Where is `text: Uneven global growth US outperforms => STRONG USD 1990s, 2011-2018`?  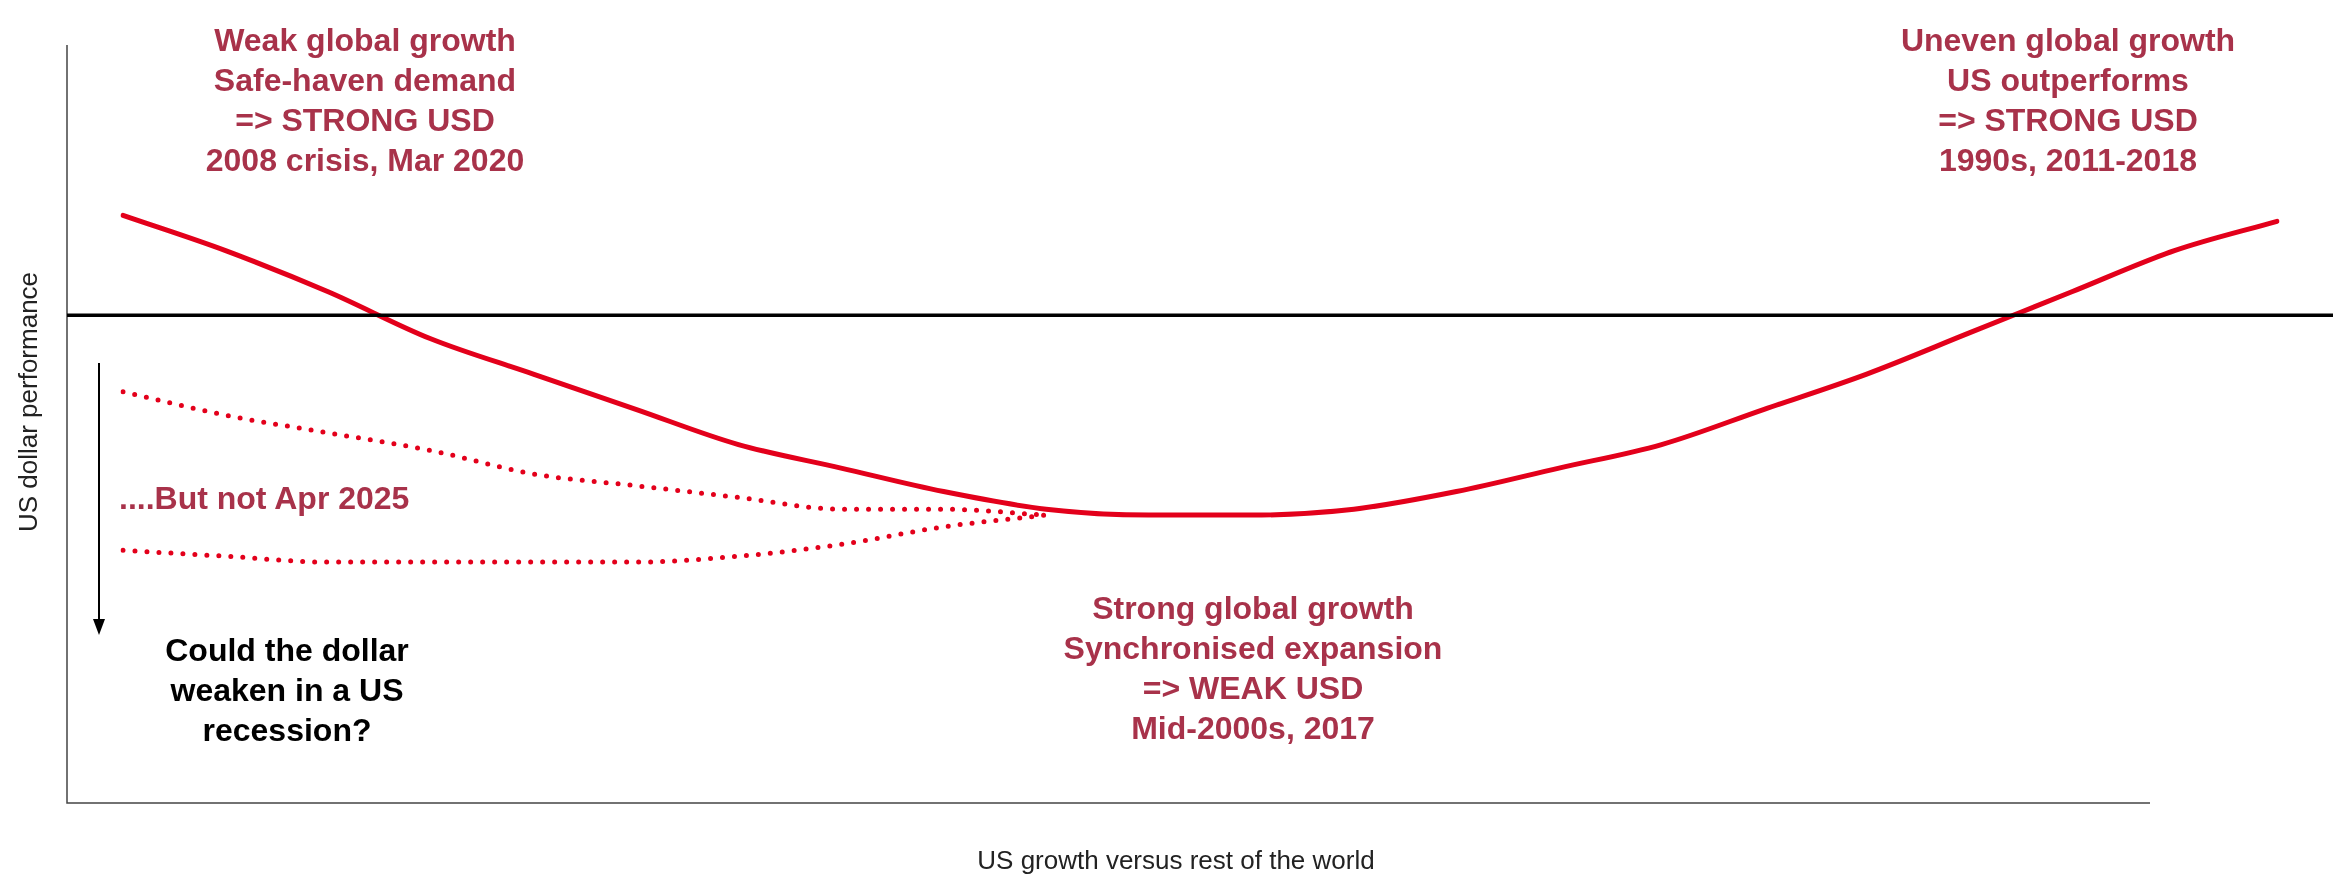
text: Uneven global growth US outperforms => STRONG USD 1990s, 2011-2018 is located at coordinates (2068, 100).